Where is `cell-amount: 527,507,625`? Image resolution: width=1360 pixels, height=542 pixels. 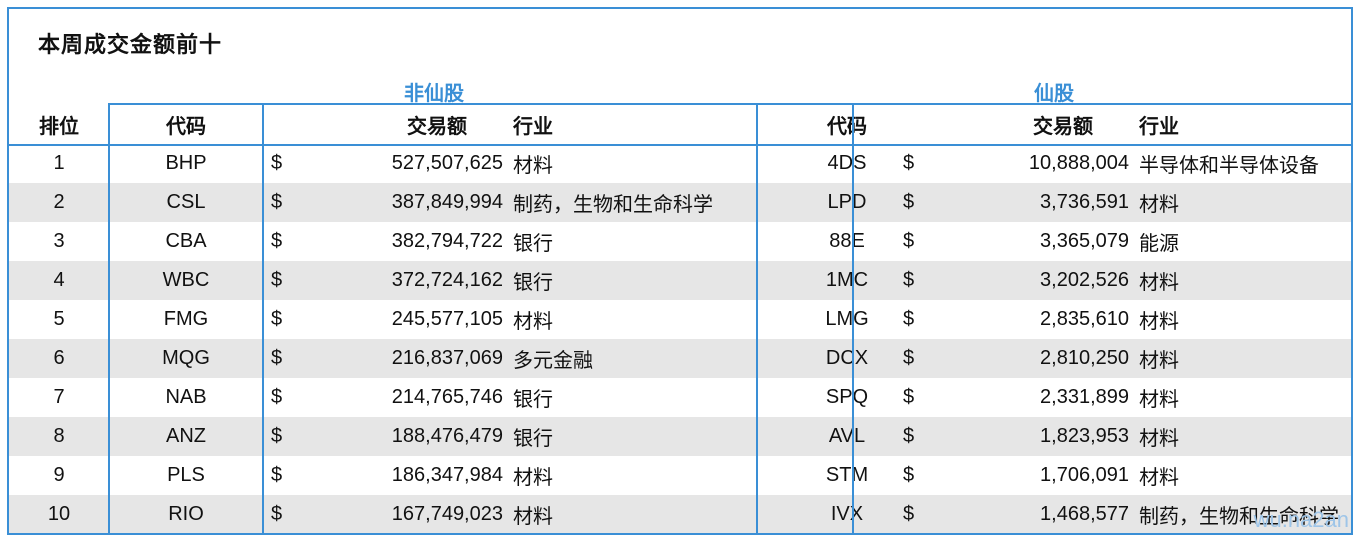
cell-amount: 527,507,625 is located at coordinates (447, 163).